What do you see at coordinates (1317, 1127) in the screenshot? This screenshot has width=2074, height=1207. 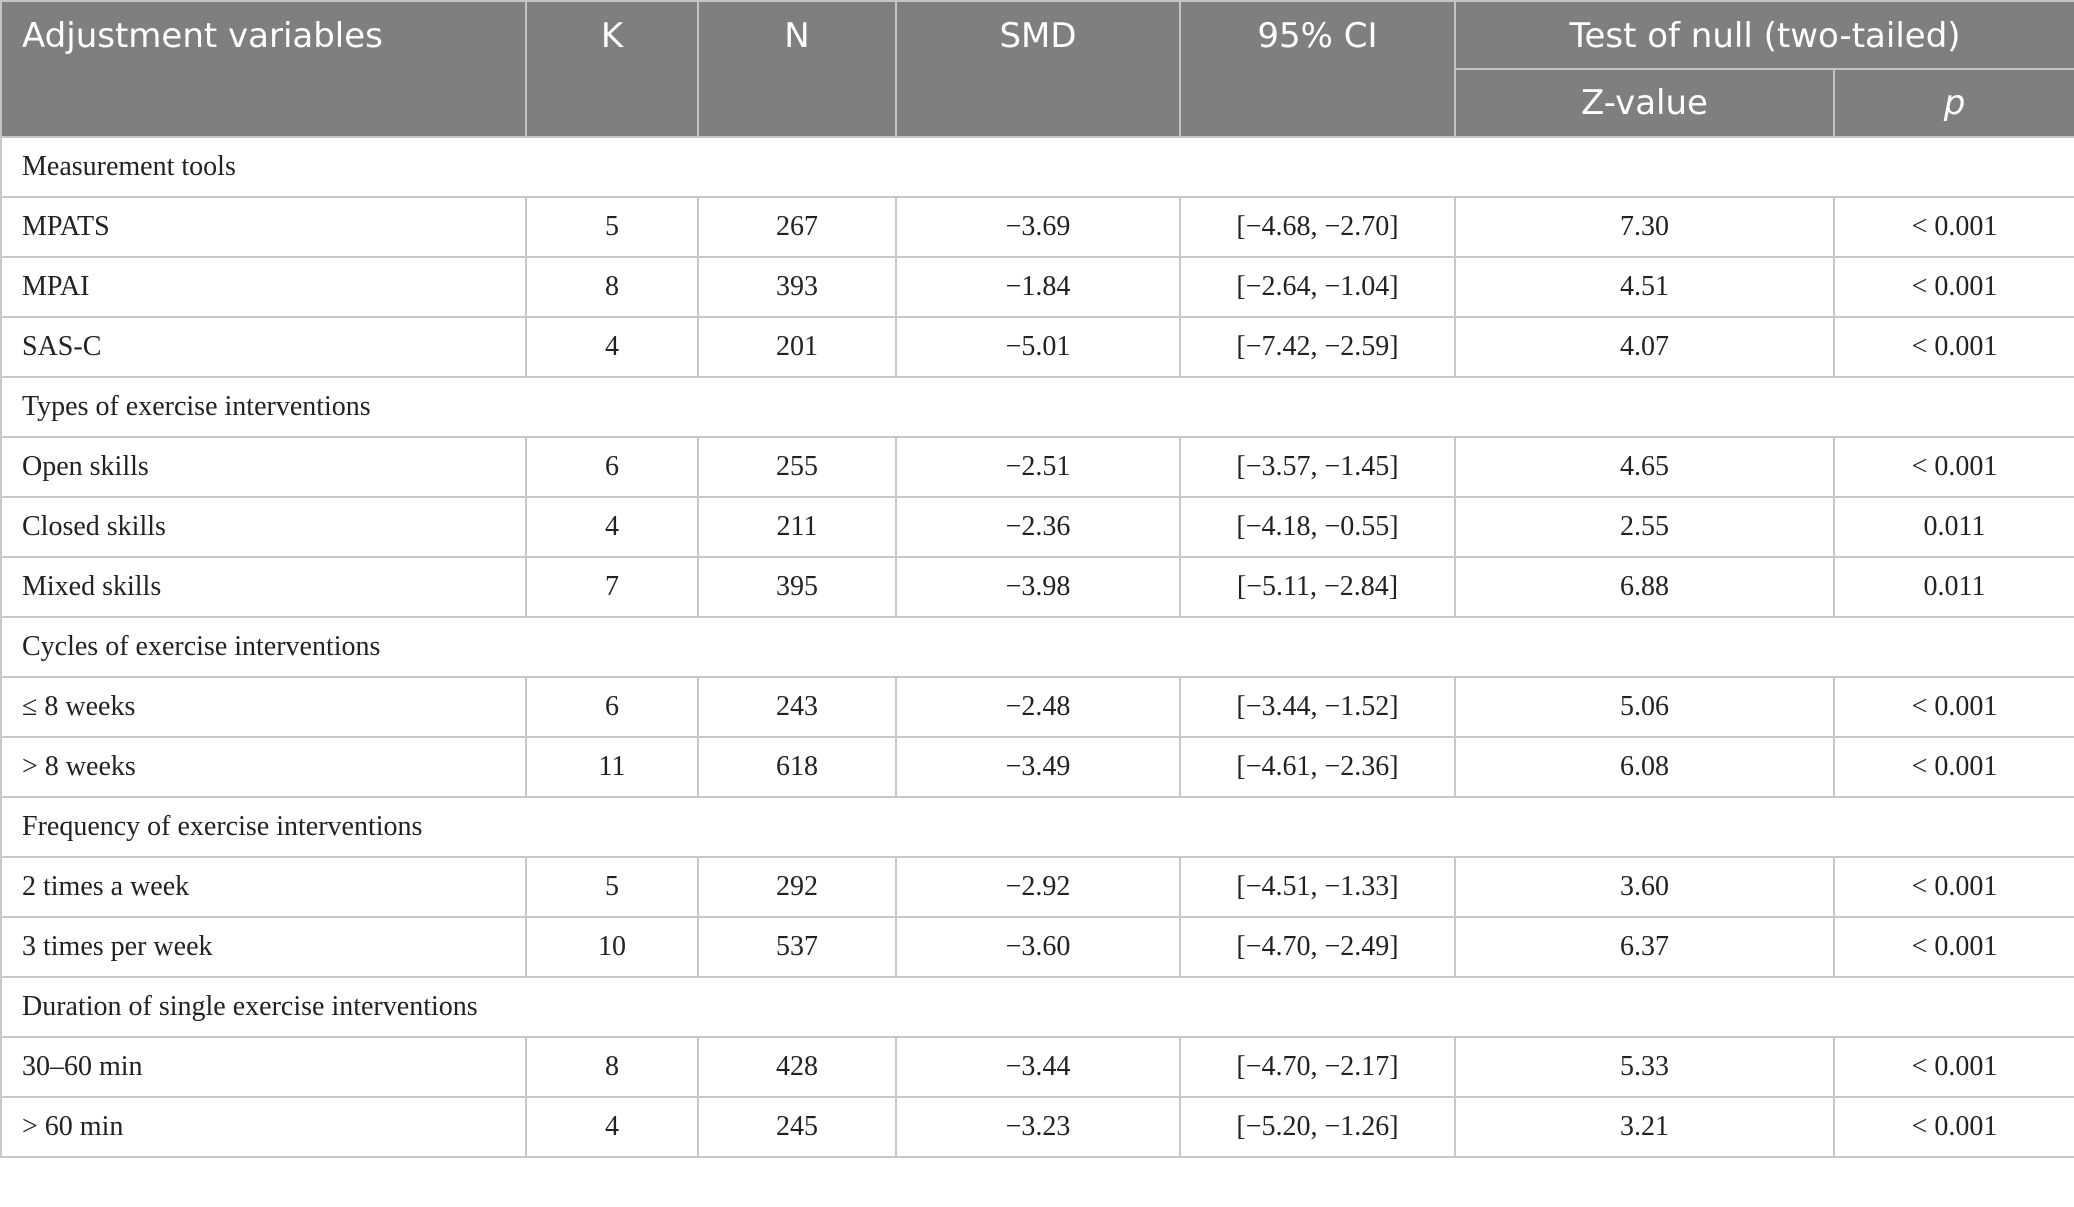 I see `cell-ci: [−5.20, −1.26]` at bounding box center [1317, 1127].